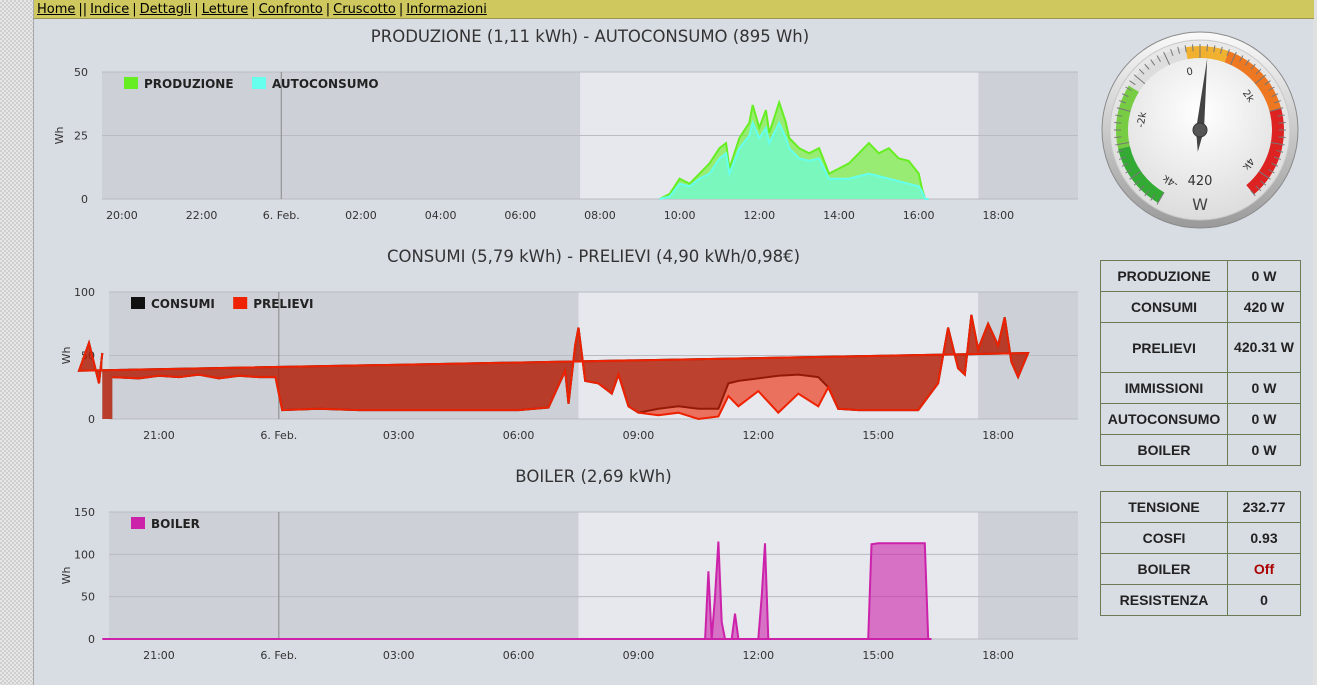  What do you see at coordinates (758, 655) in the screenshot?
I see `x-tick-label: 12:00` at bounding box center [758, 655].